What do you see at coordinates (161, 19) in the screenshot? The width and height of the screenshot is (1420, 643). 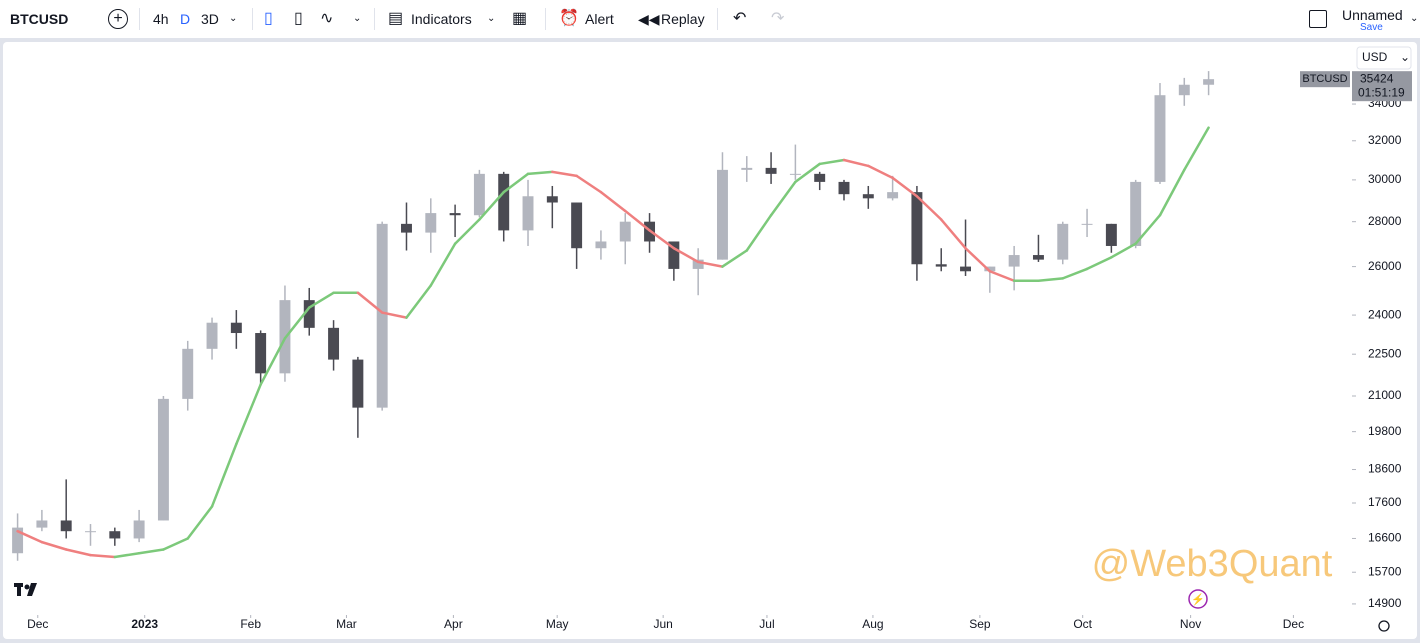 I see `interval: 4h` at bounding box center [161, 19].